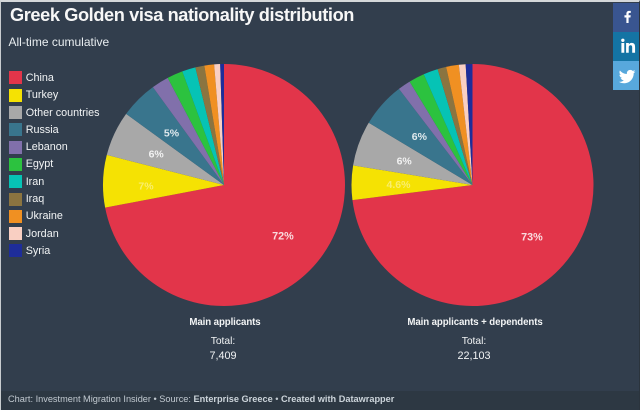 The height and width of the screenshot is (410, 640). What do you see at coordinates (532, 238) in the screenshot?
I see `svg-text: 73%` at bounding box center [532, 238].